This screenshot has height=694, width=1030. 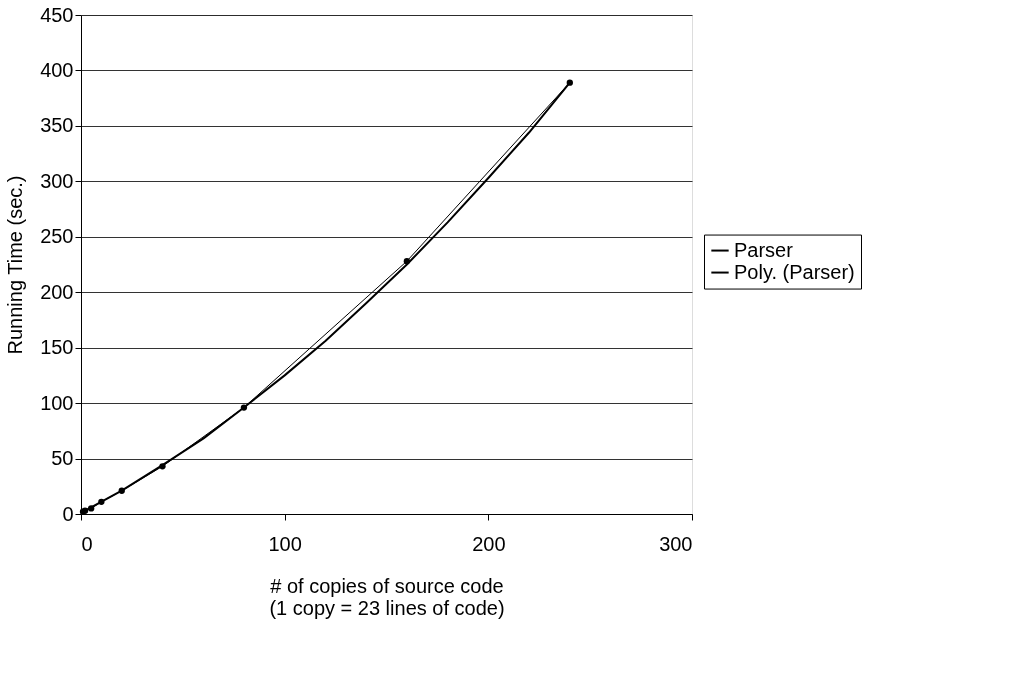 I want to click on y-axis-title: Running Time (sec.), so click(x=15, y=265).